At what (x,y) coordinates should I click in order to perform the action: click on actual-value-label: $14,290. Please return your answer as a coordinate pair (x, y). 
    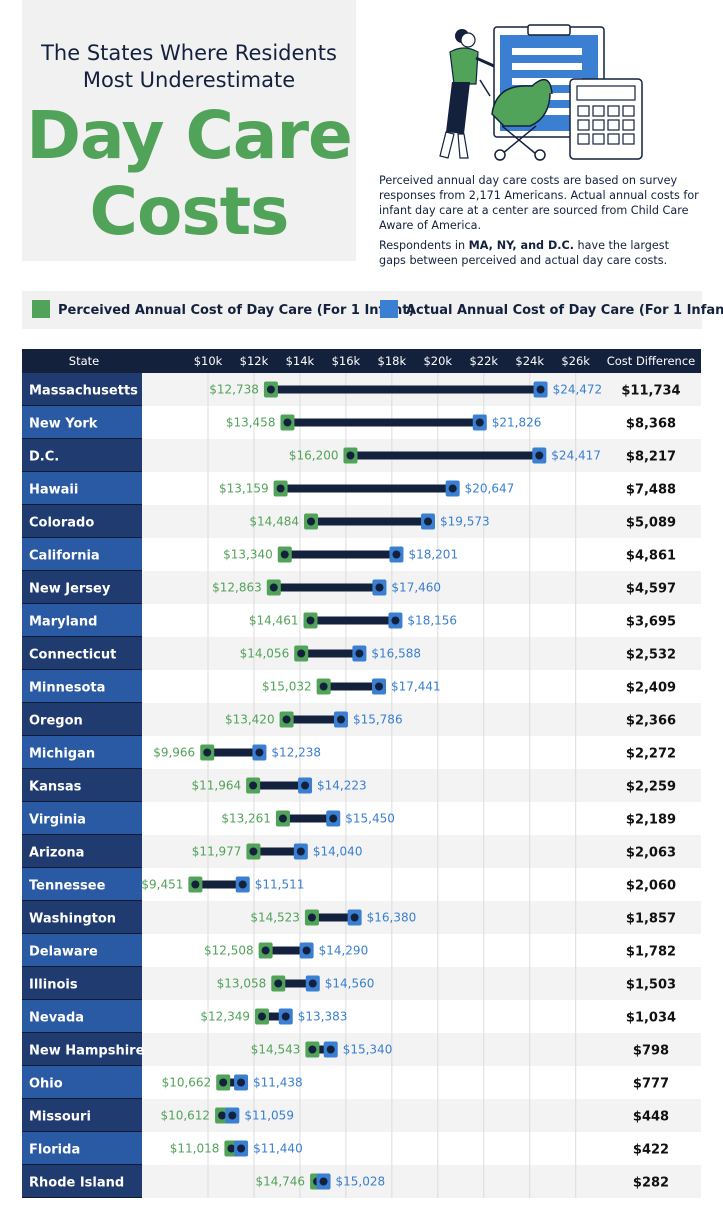
    Looking at the image, I should click on (344, 951).